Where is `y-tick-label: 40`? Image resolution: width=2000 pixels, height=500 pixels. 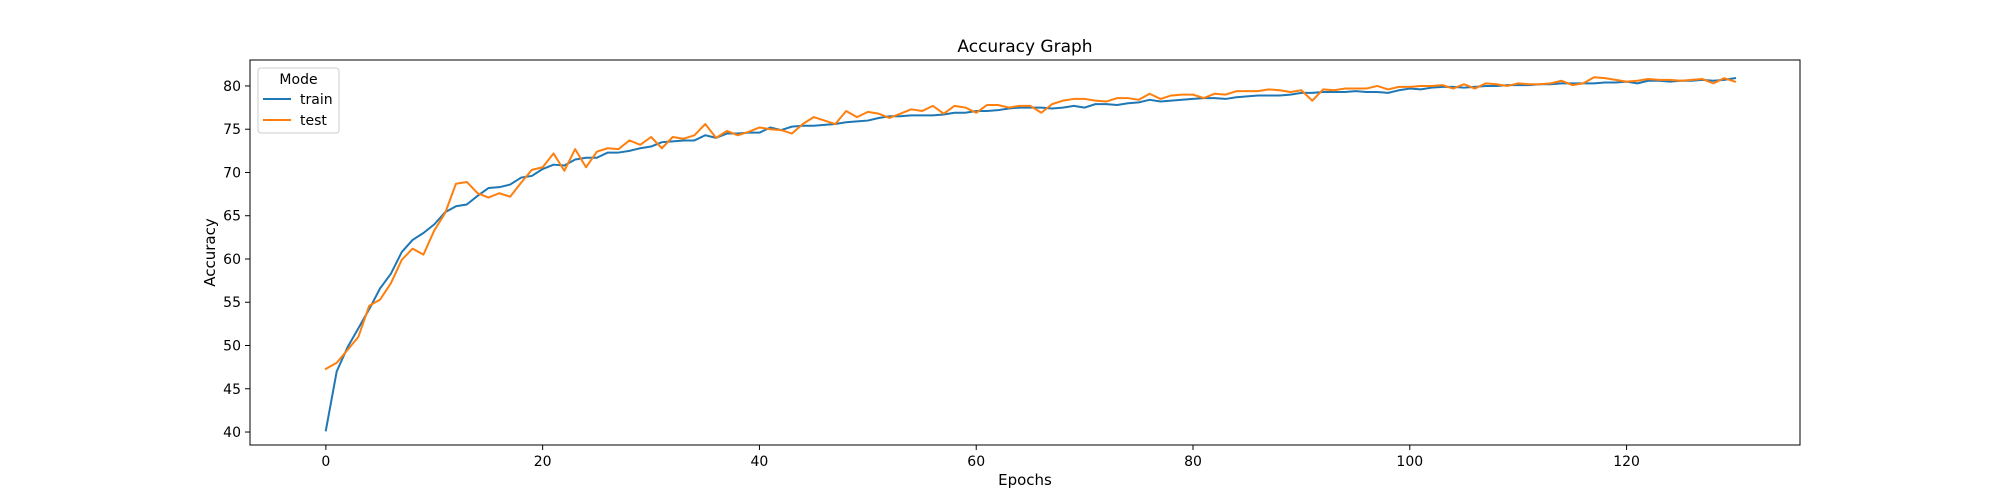 y-tick-label: 40 is located at coordinates (232, 433).